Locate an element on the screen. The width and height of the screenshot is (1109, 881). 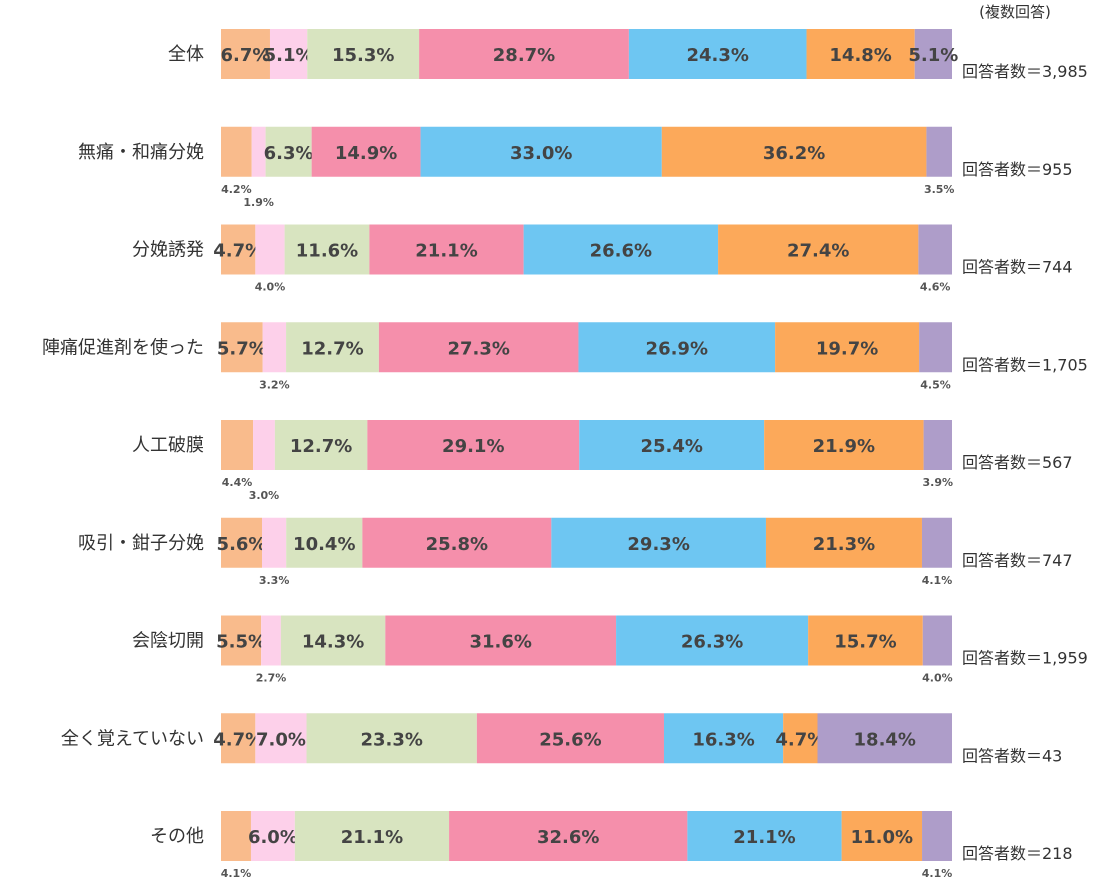
category-label: その他 is located at coordinates (177, 836).